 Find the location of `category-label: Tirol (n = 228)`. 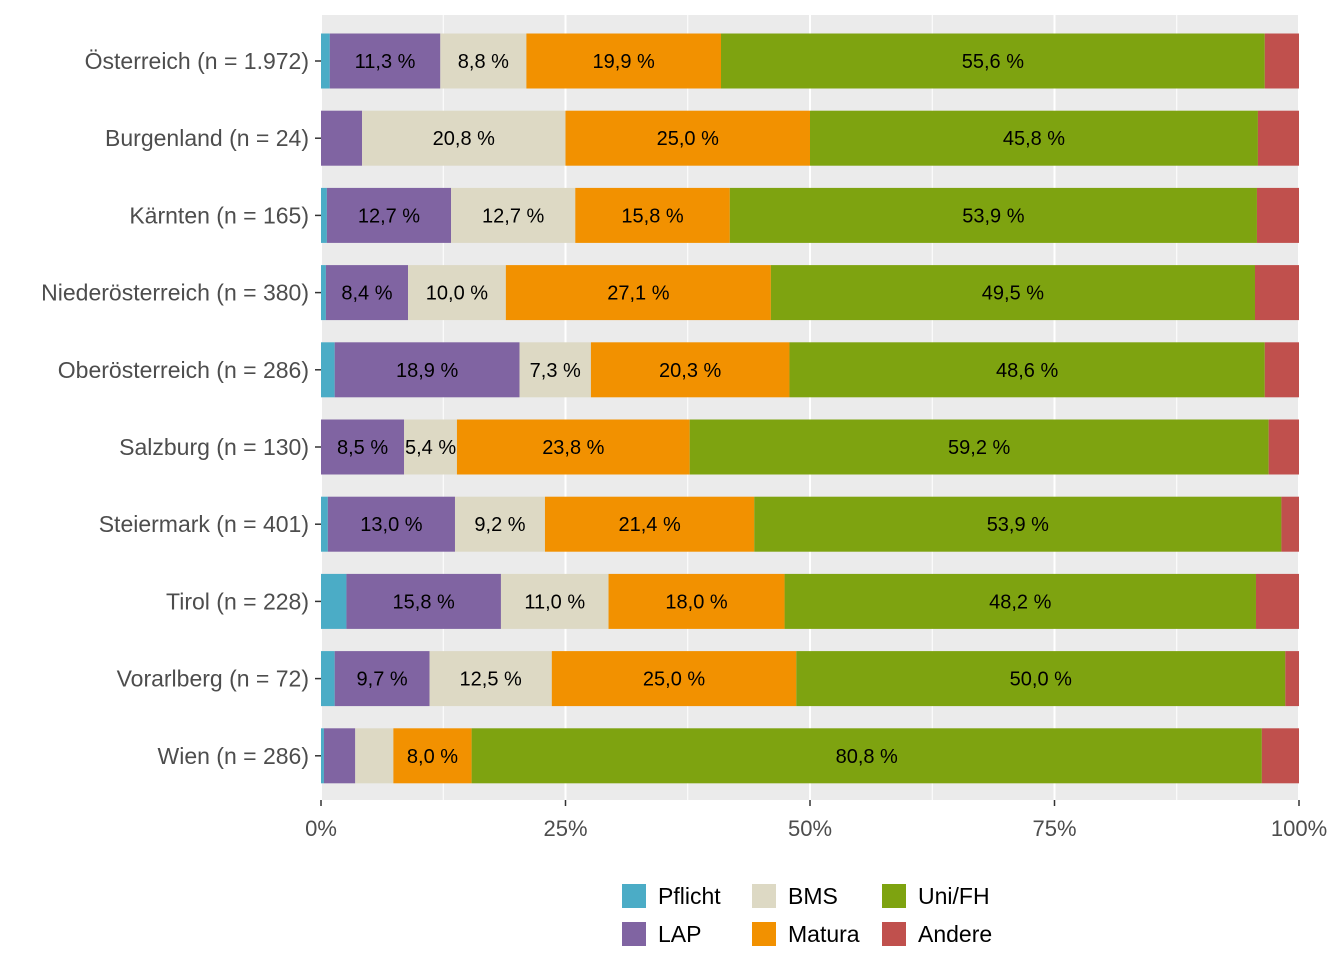

category-label: Tirol (n = 228) is located at coordinates (237, 601).